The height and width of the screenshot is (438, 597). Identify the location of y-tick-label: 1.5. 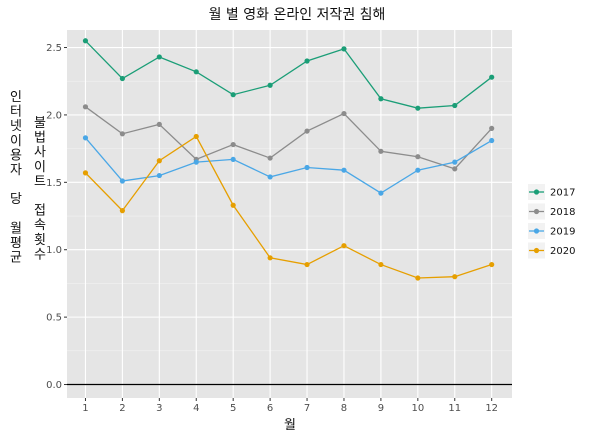
(54, 183).